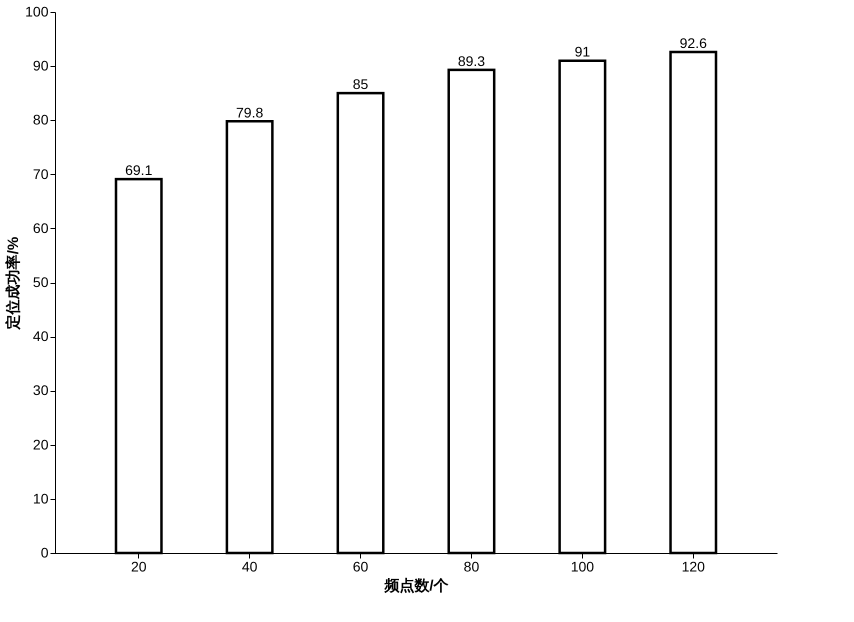 This screenshot has width=854, height=622. What do you see at coordinates (37, 12) in the screenshot?
I see `y-tick-label: 100` at bounding box center [37, 12].